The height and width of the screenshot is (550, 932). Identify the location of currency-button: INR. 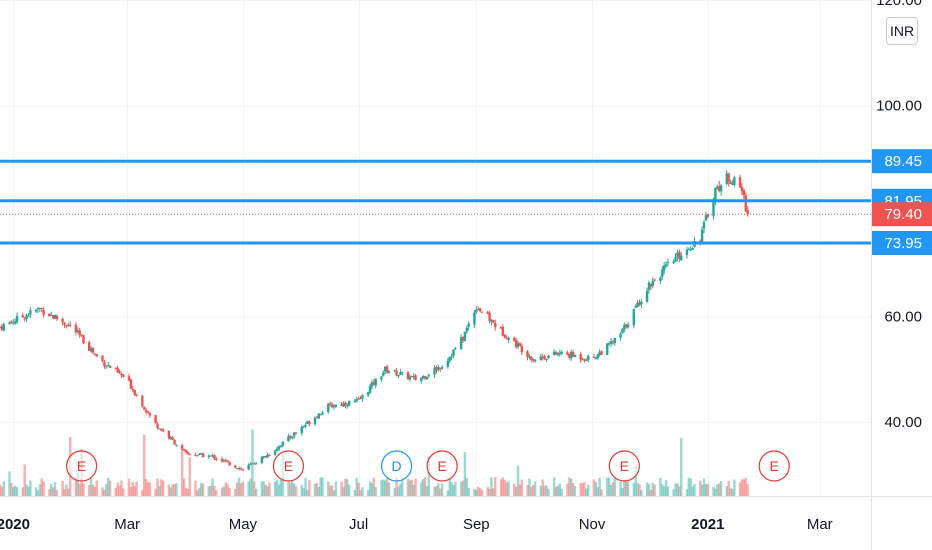
(902, 31).